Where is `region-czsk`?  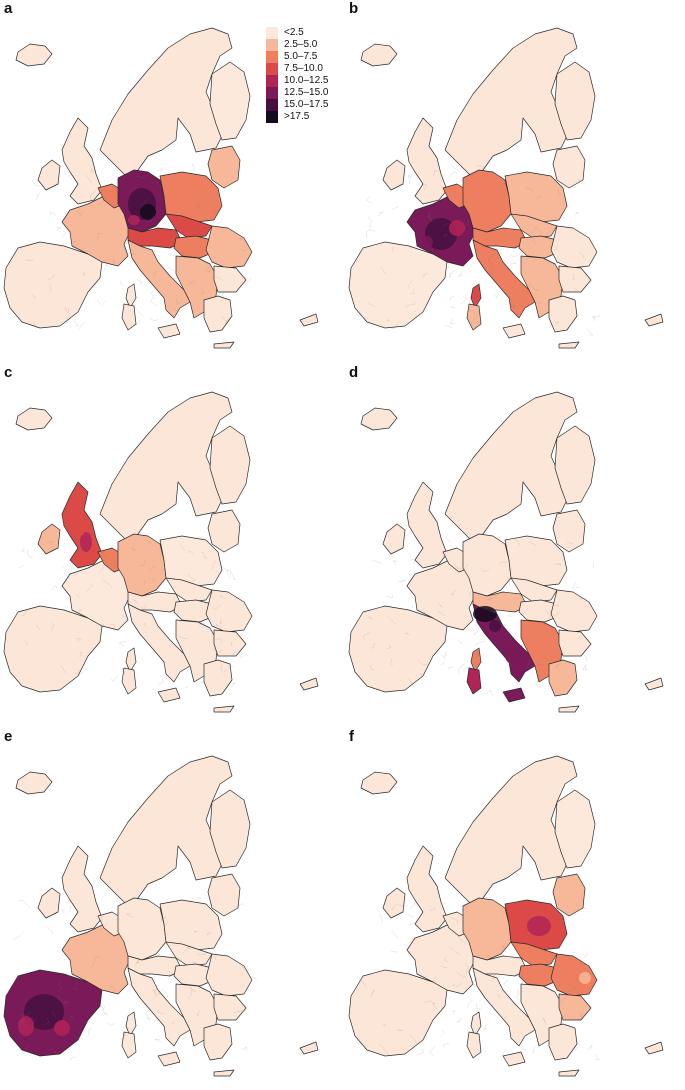 region-czsk is located at coordinates (534, 590).